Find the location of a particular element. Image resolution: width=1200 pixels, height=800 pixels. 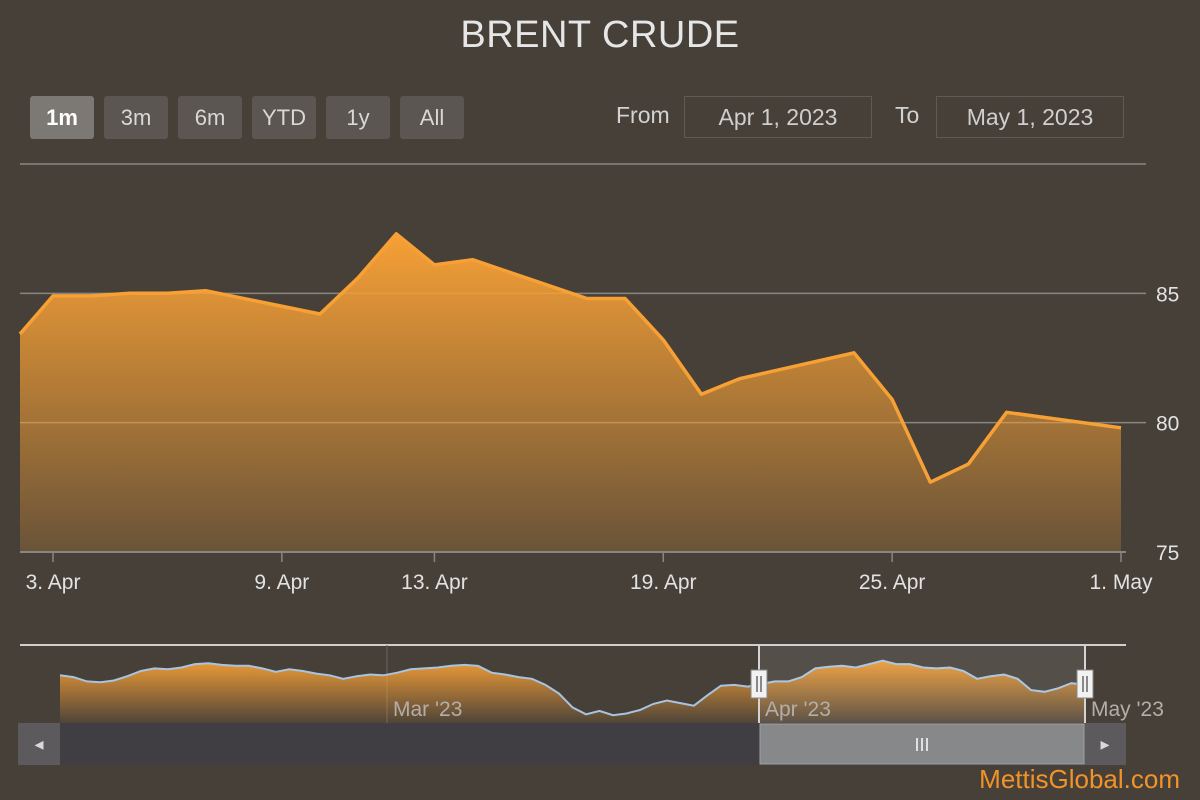

navigator-label-mar: Mar '23 is located at coordinates (427, 709).